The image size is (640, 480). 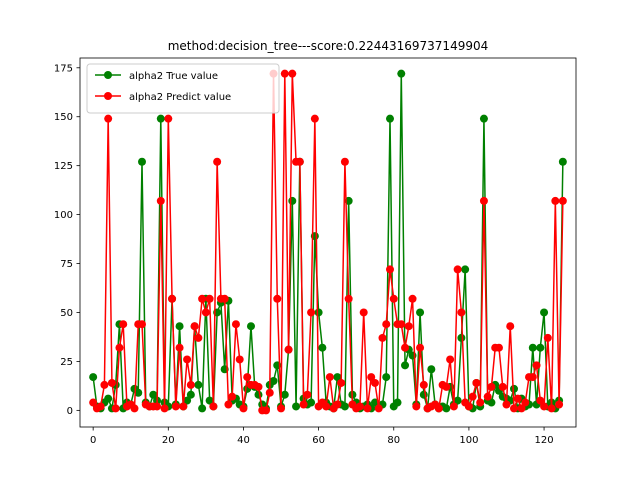 I want to click on legend-entry: alpha2 Predict value, so click(x=163, y=97).